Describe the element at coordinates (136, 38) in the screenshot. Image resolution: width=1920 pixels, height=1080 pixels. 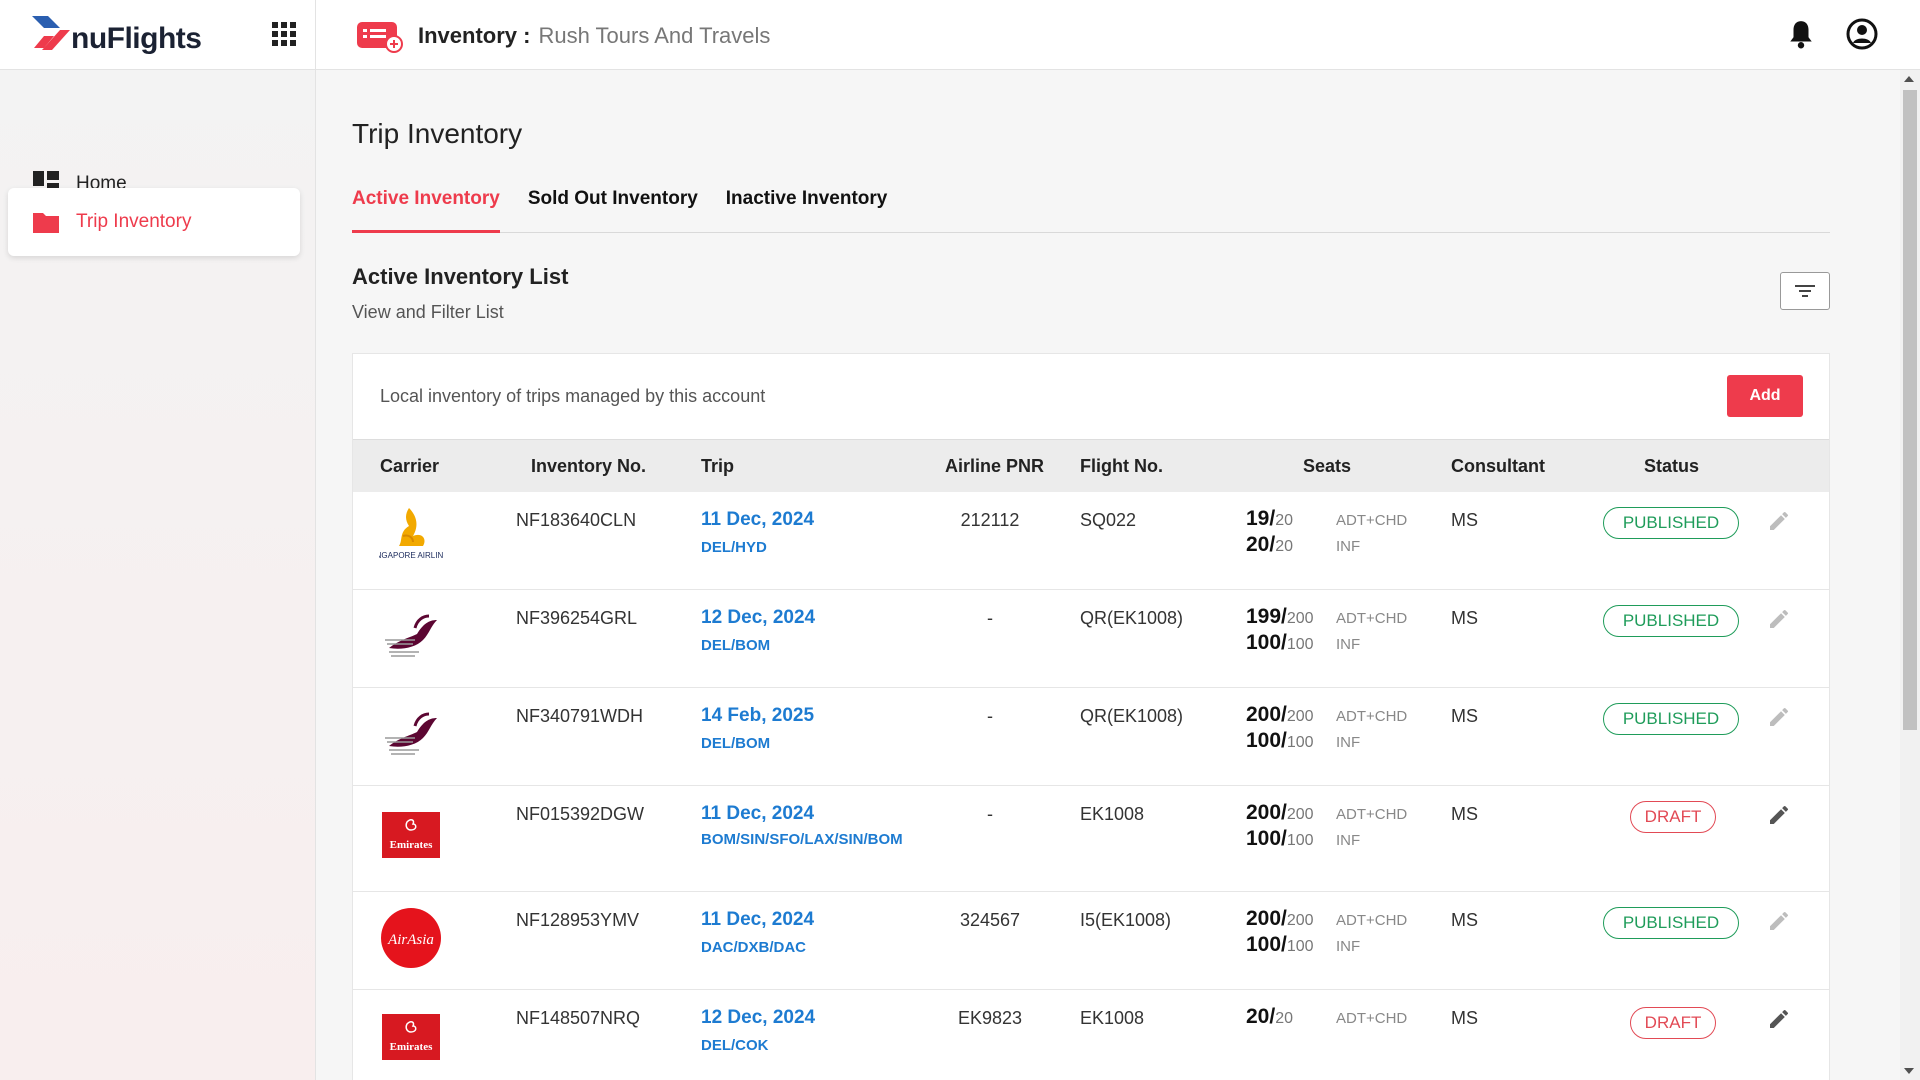
I see `brand-name: nuFlights` at that location.